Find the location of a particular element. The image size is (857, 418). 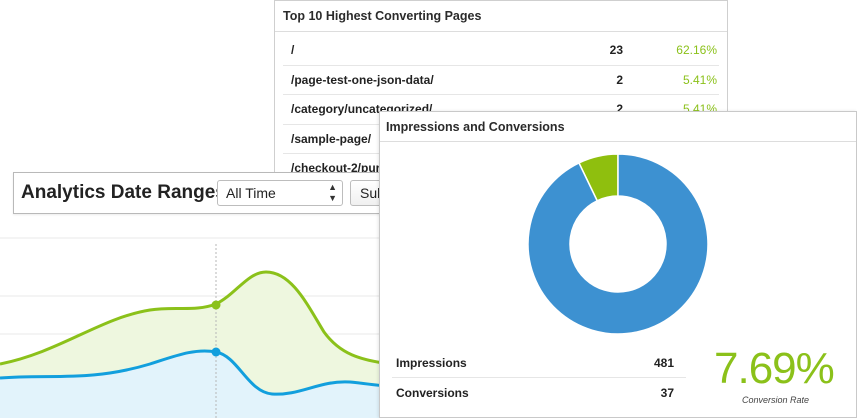

conversion-rate-value: 7.69% is located at coordinates (774, 368).